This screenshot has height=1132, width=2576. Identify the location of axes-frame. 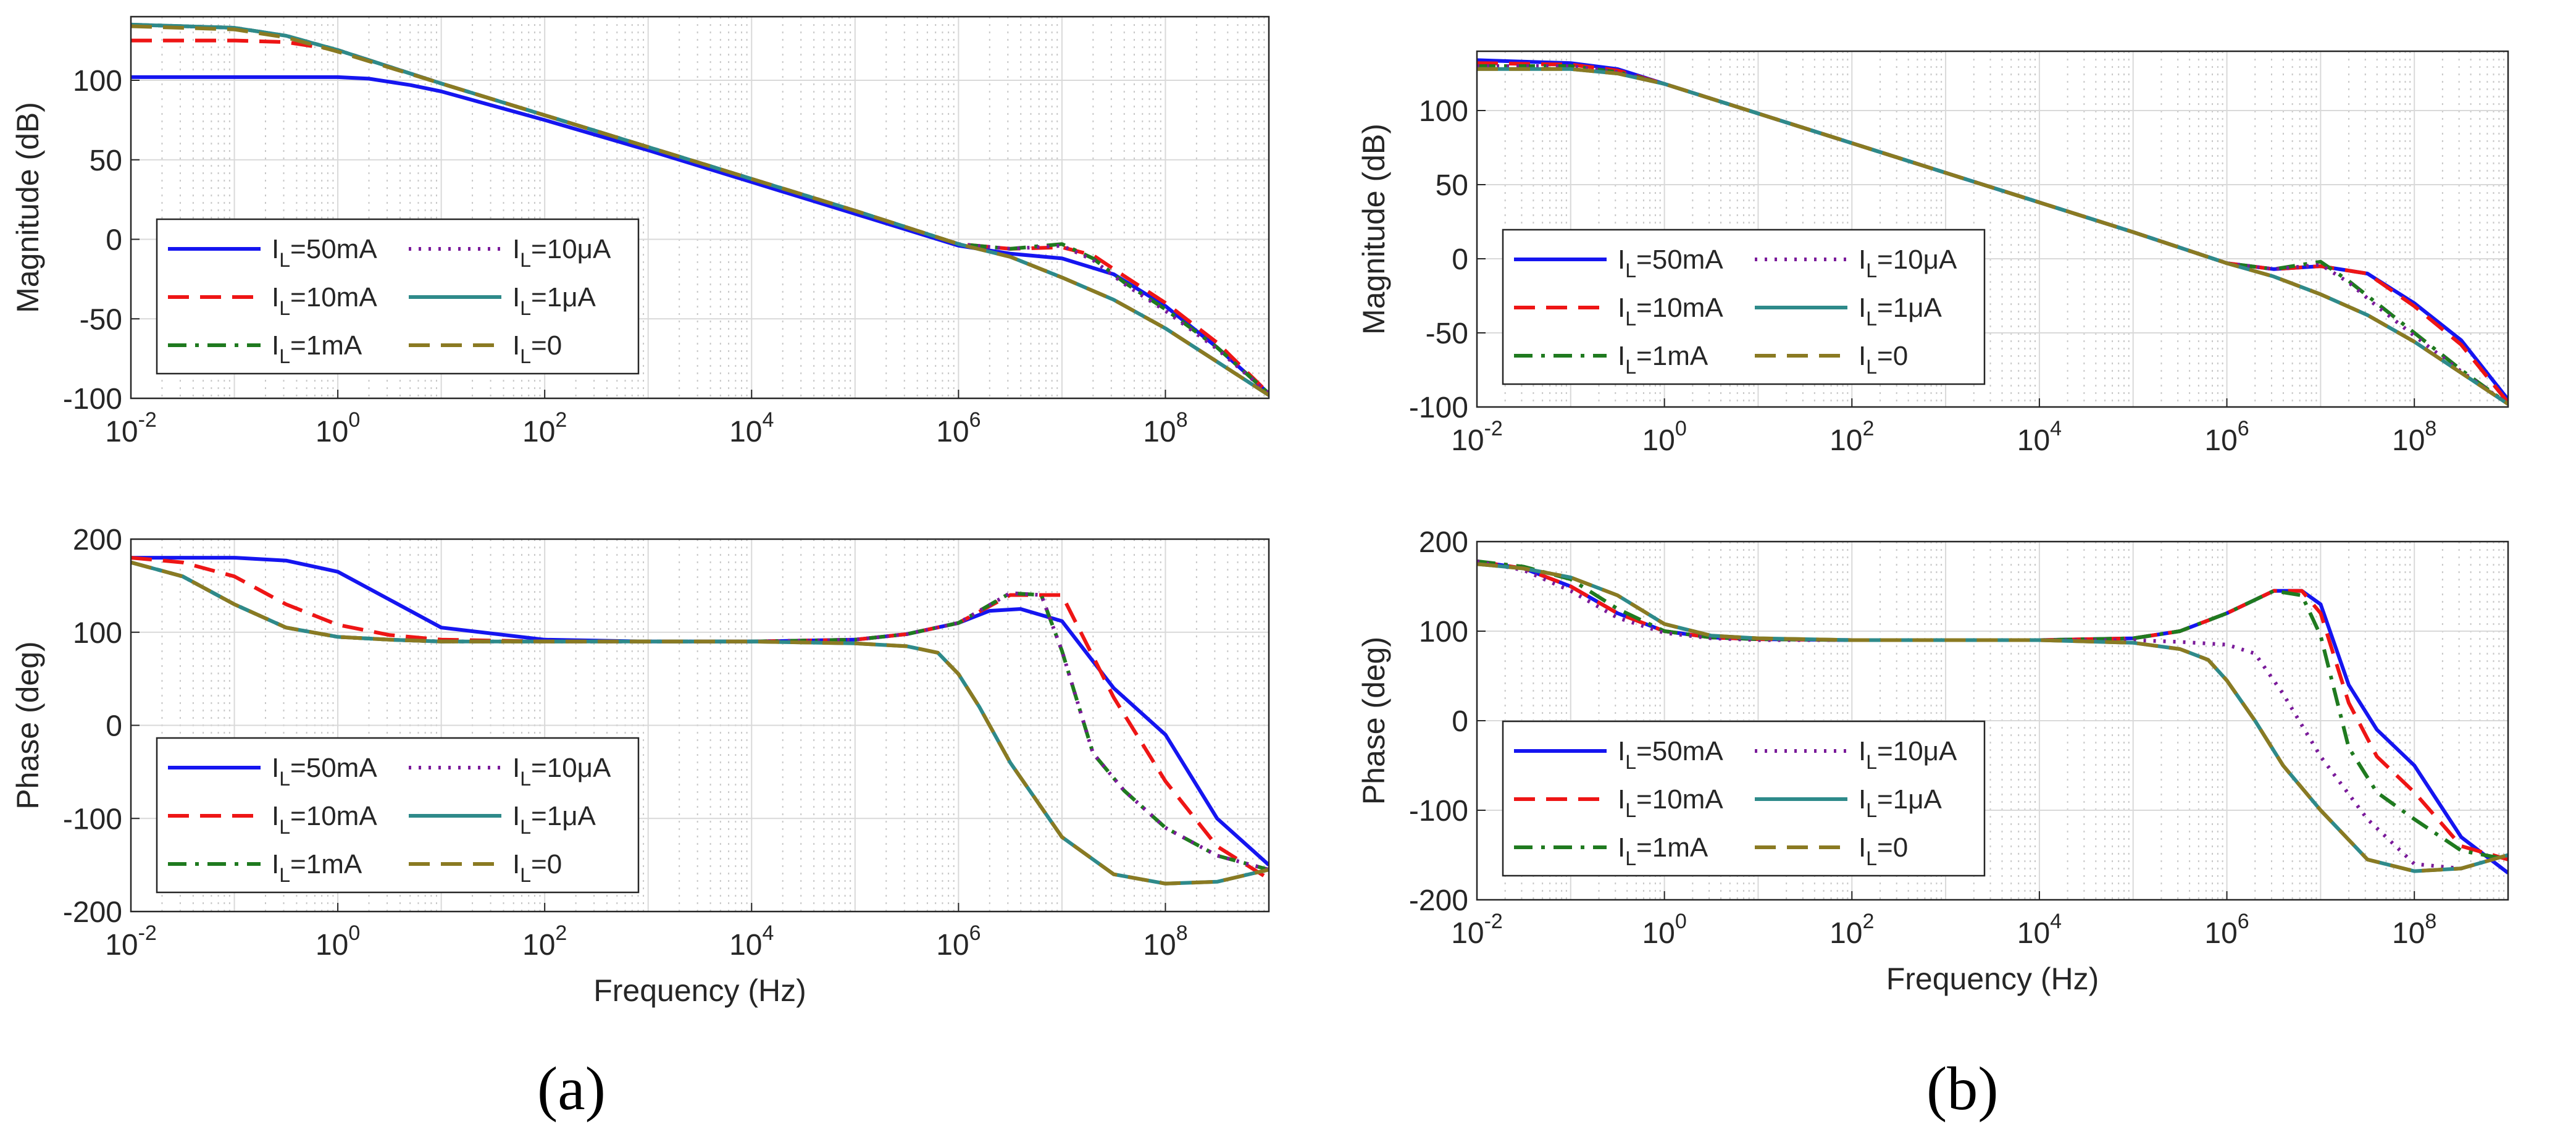
(1992, 229).